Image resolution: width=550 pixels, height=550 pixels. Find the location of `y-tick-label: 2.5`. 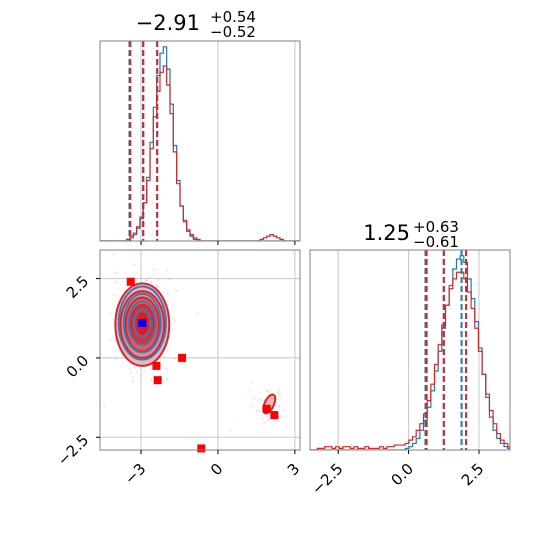

y-tick-label: 2.5 is located at coordinates (78, 287).